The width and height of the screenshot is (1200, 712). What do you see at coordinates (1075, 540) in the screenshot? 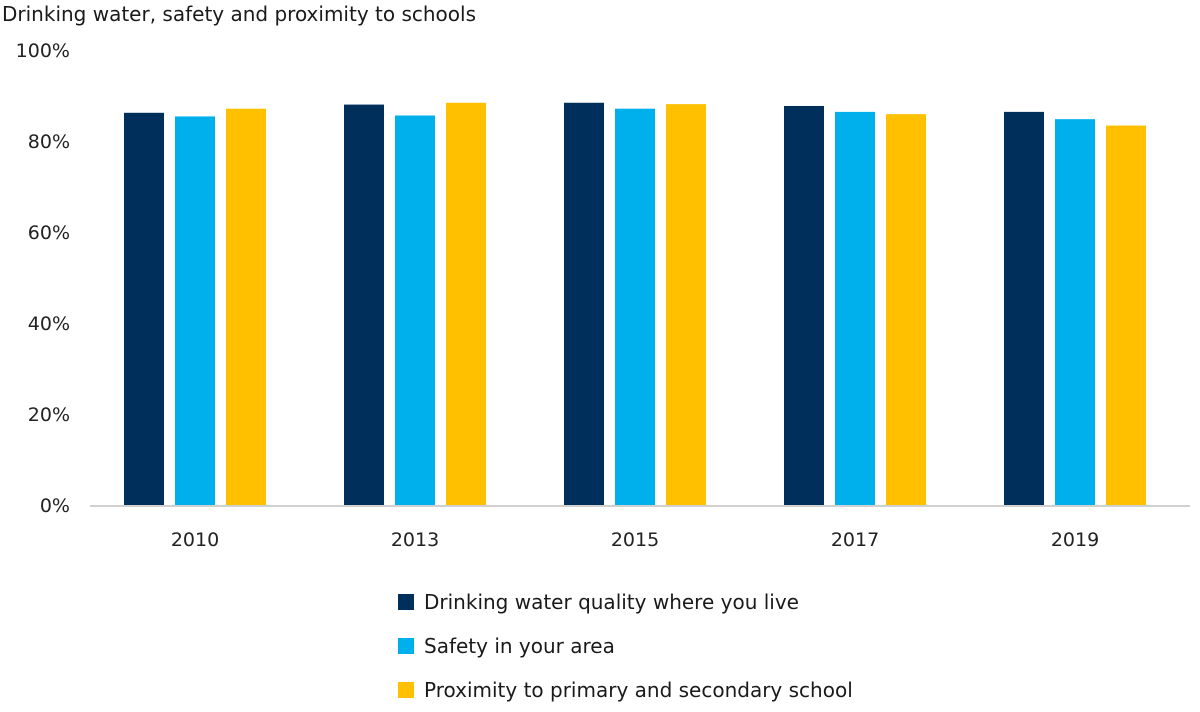
I see `x-tick-label: 2019` at bounding box center [1075, 540].